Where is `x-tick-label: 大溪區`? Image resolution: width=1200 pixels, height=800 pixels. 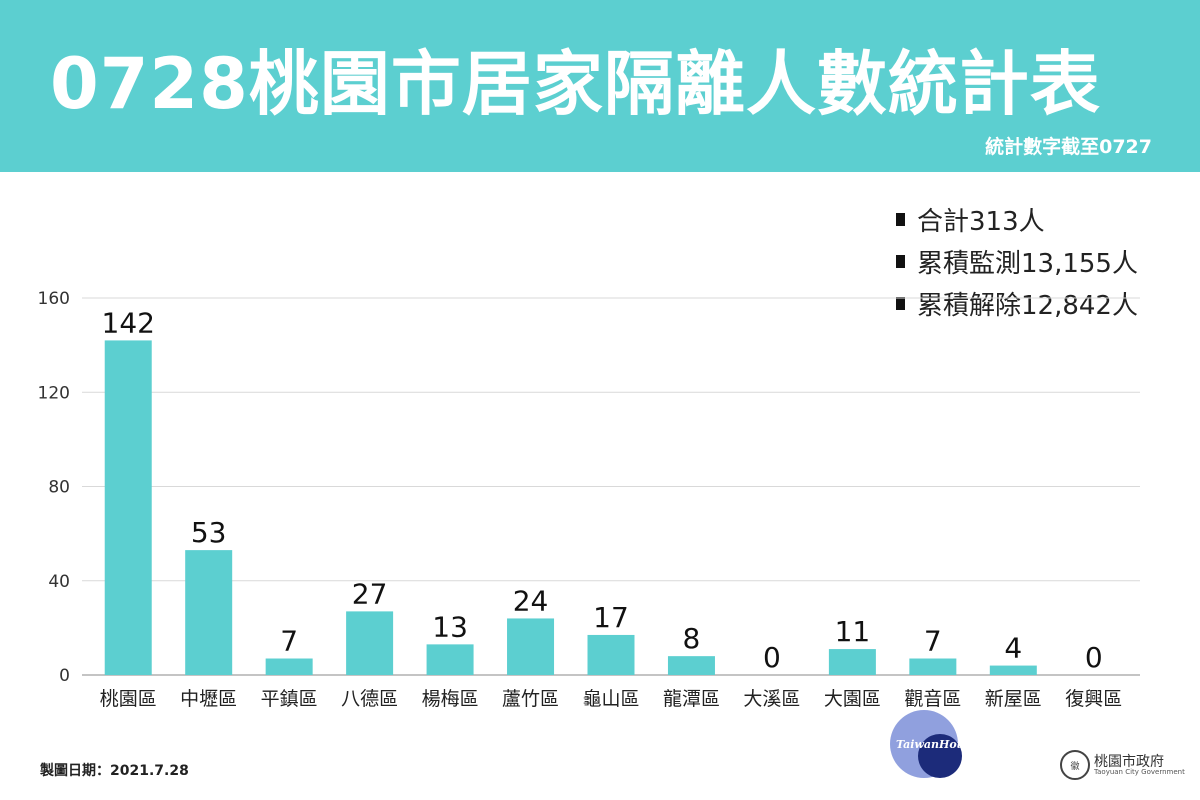
x-tick-label: 大溪區 is located at coordinates (771, 699).